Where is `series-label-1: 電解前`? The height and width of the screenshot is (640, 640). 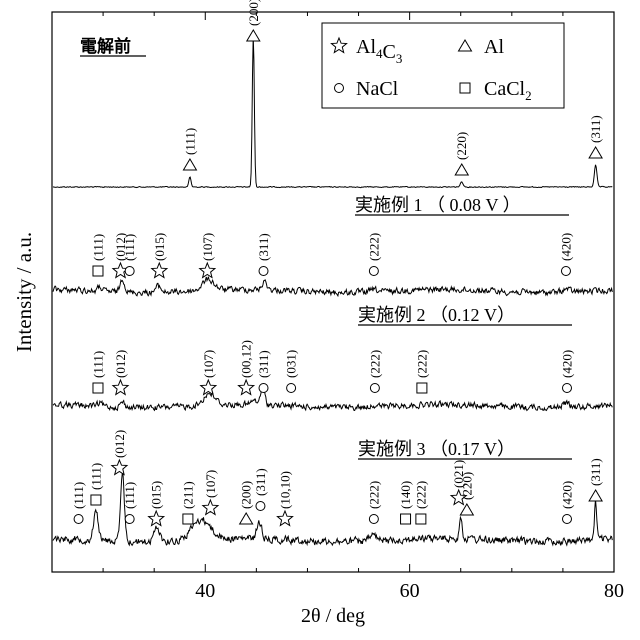
series-label-1: 電解前 is located at coordinates (105, 46).